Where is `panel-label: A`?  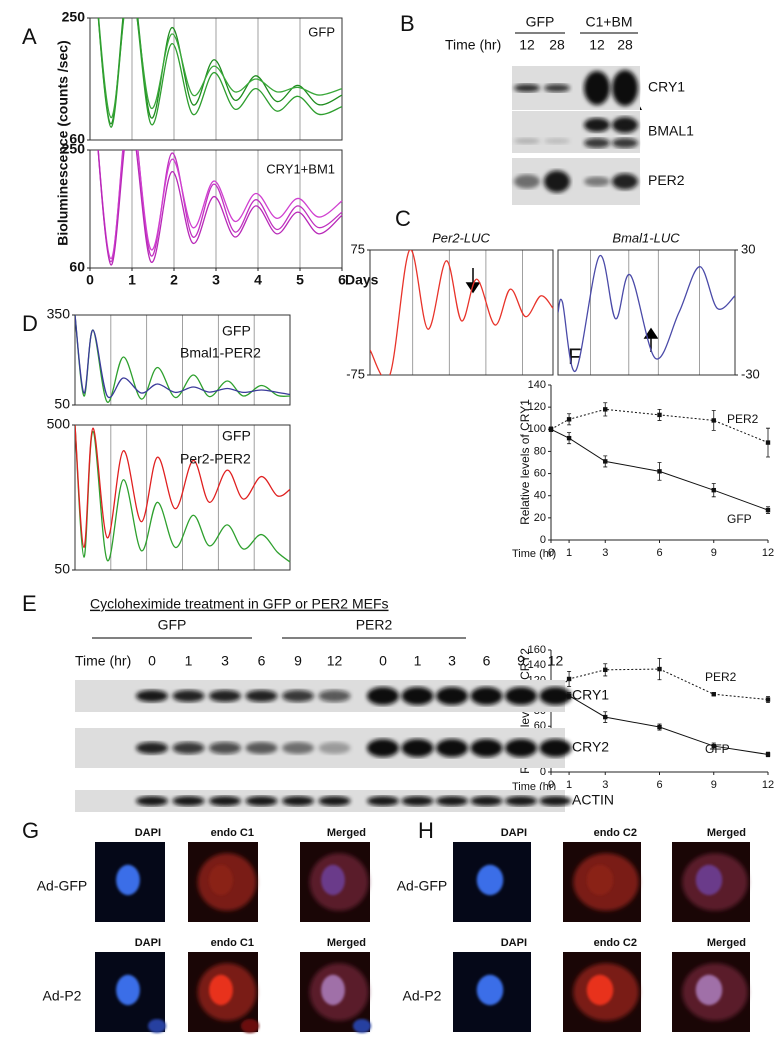 panel-label: A is located at coordinates (29, 36).